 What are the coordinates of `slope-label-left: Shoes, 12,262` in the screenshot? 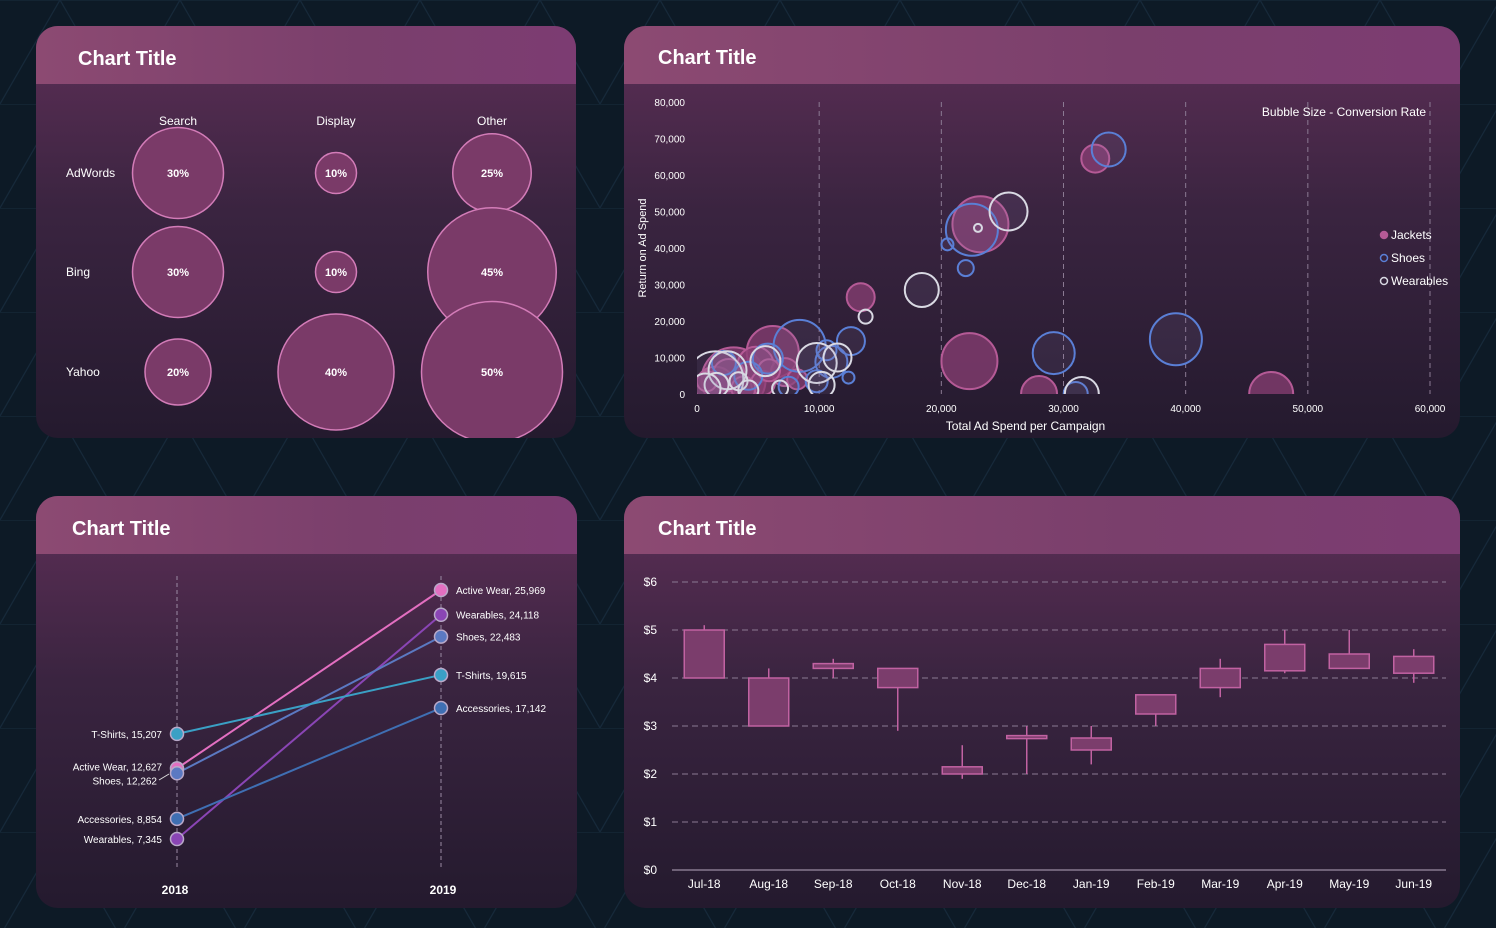 It's located at (125, 781).